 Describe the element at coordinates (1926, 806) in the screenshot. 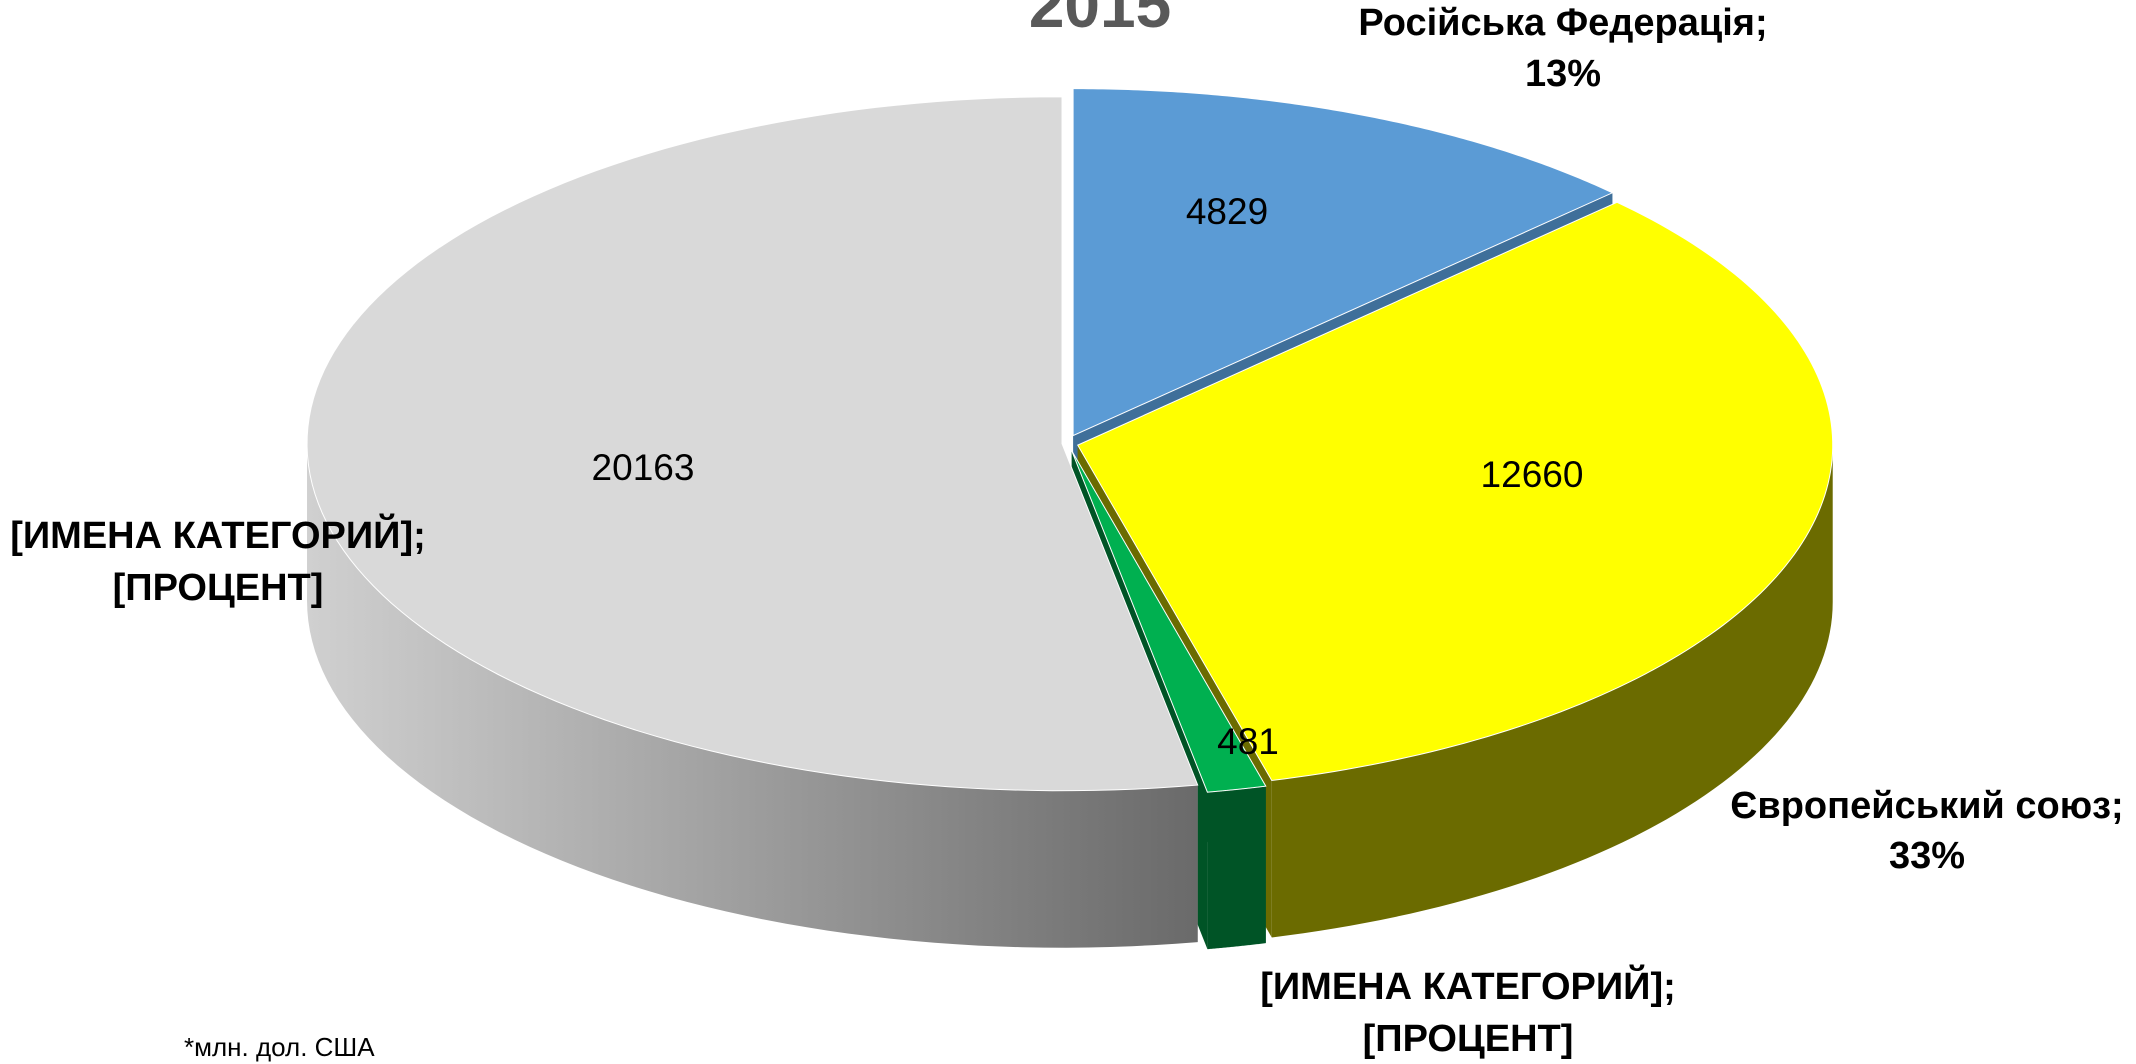

I see `category-label: Європейський союз;` at that location.